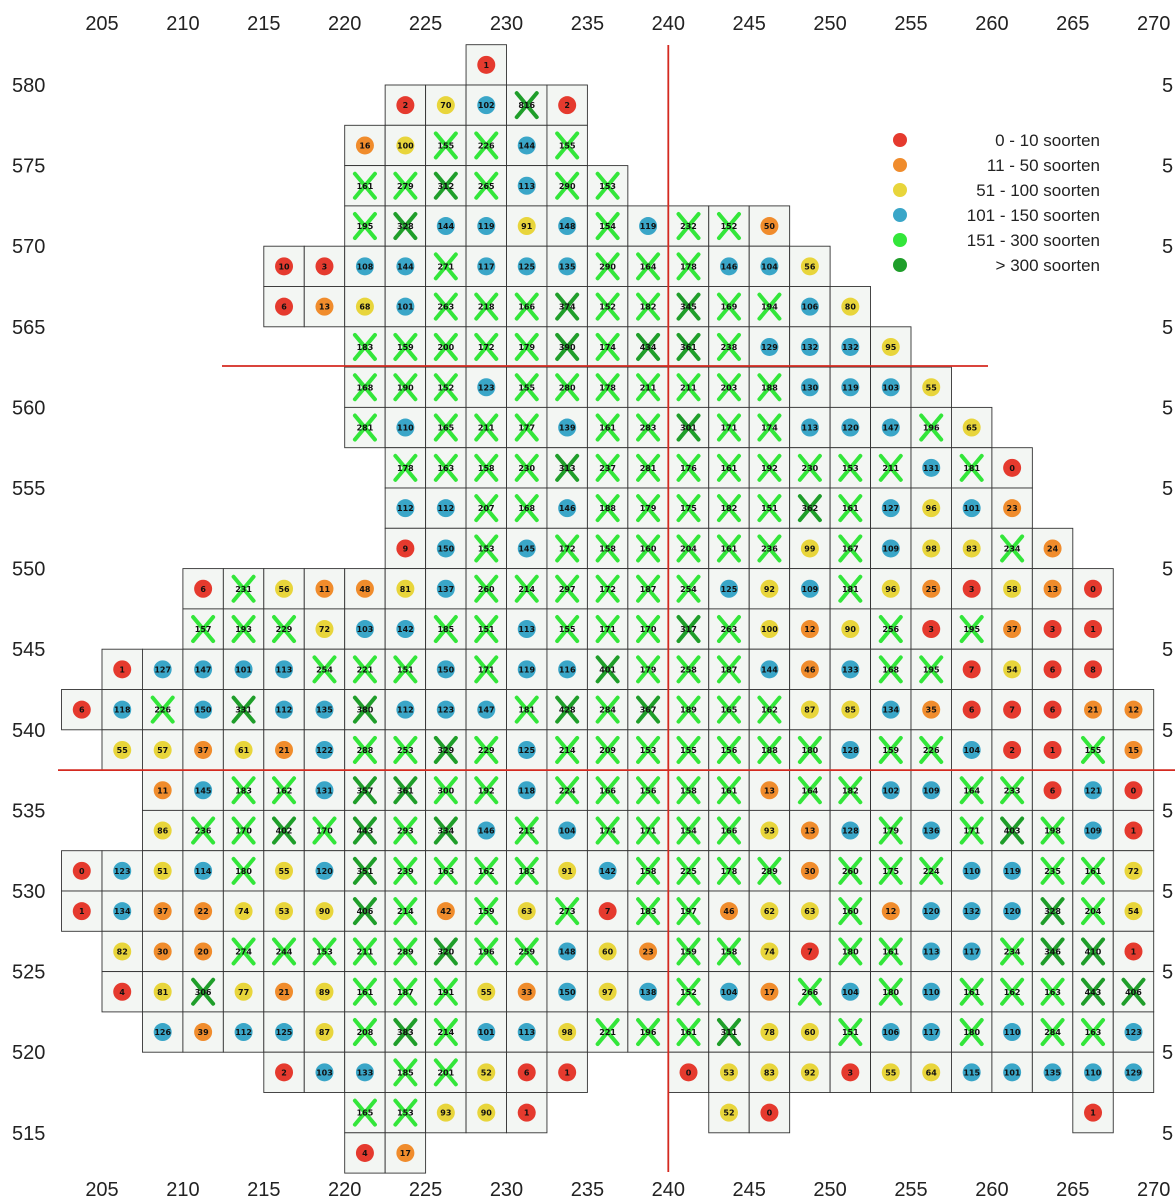 Image resolution: width=1175 pixels, height=1204 pixels. What do you see at coordinates (486, 1072) in the screenshot?
I see `cell-marker: 52` at bounding box center [486, 1072].